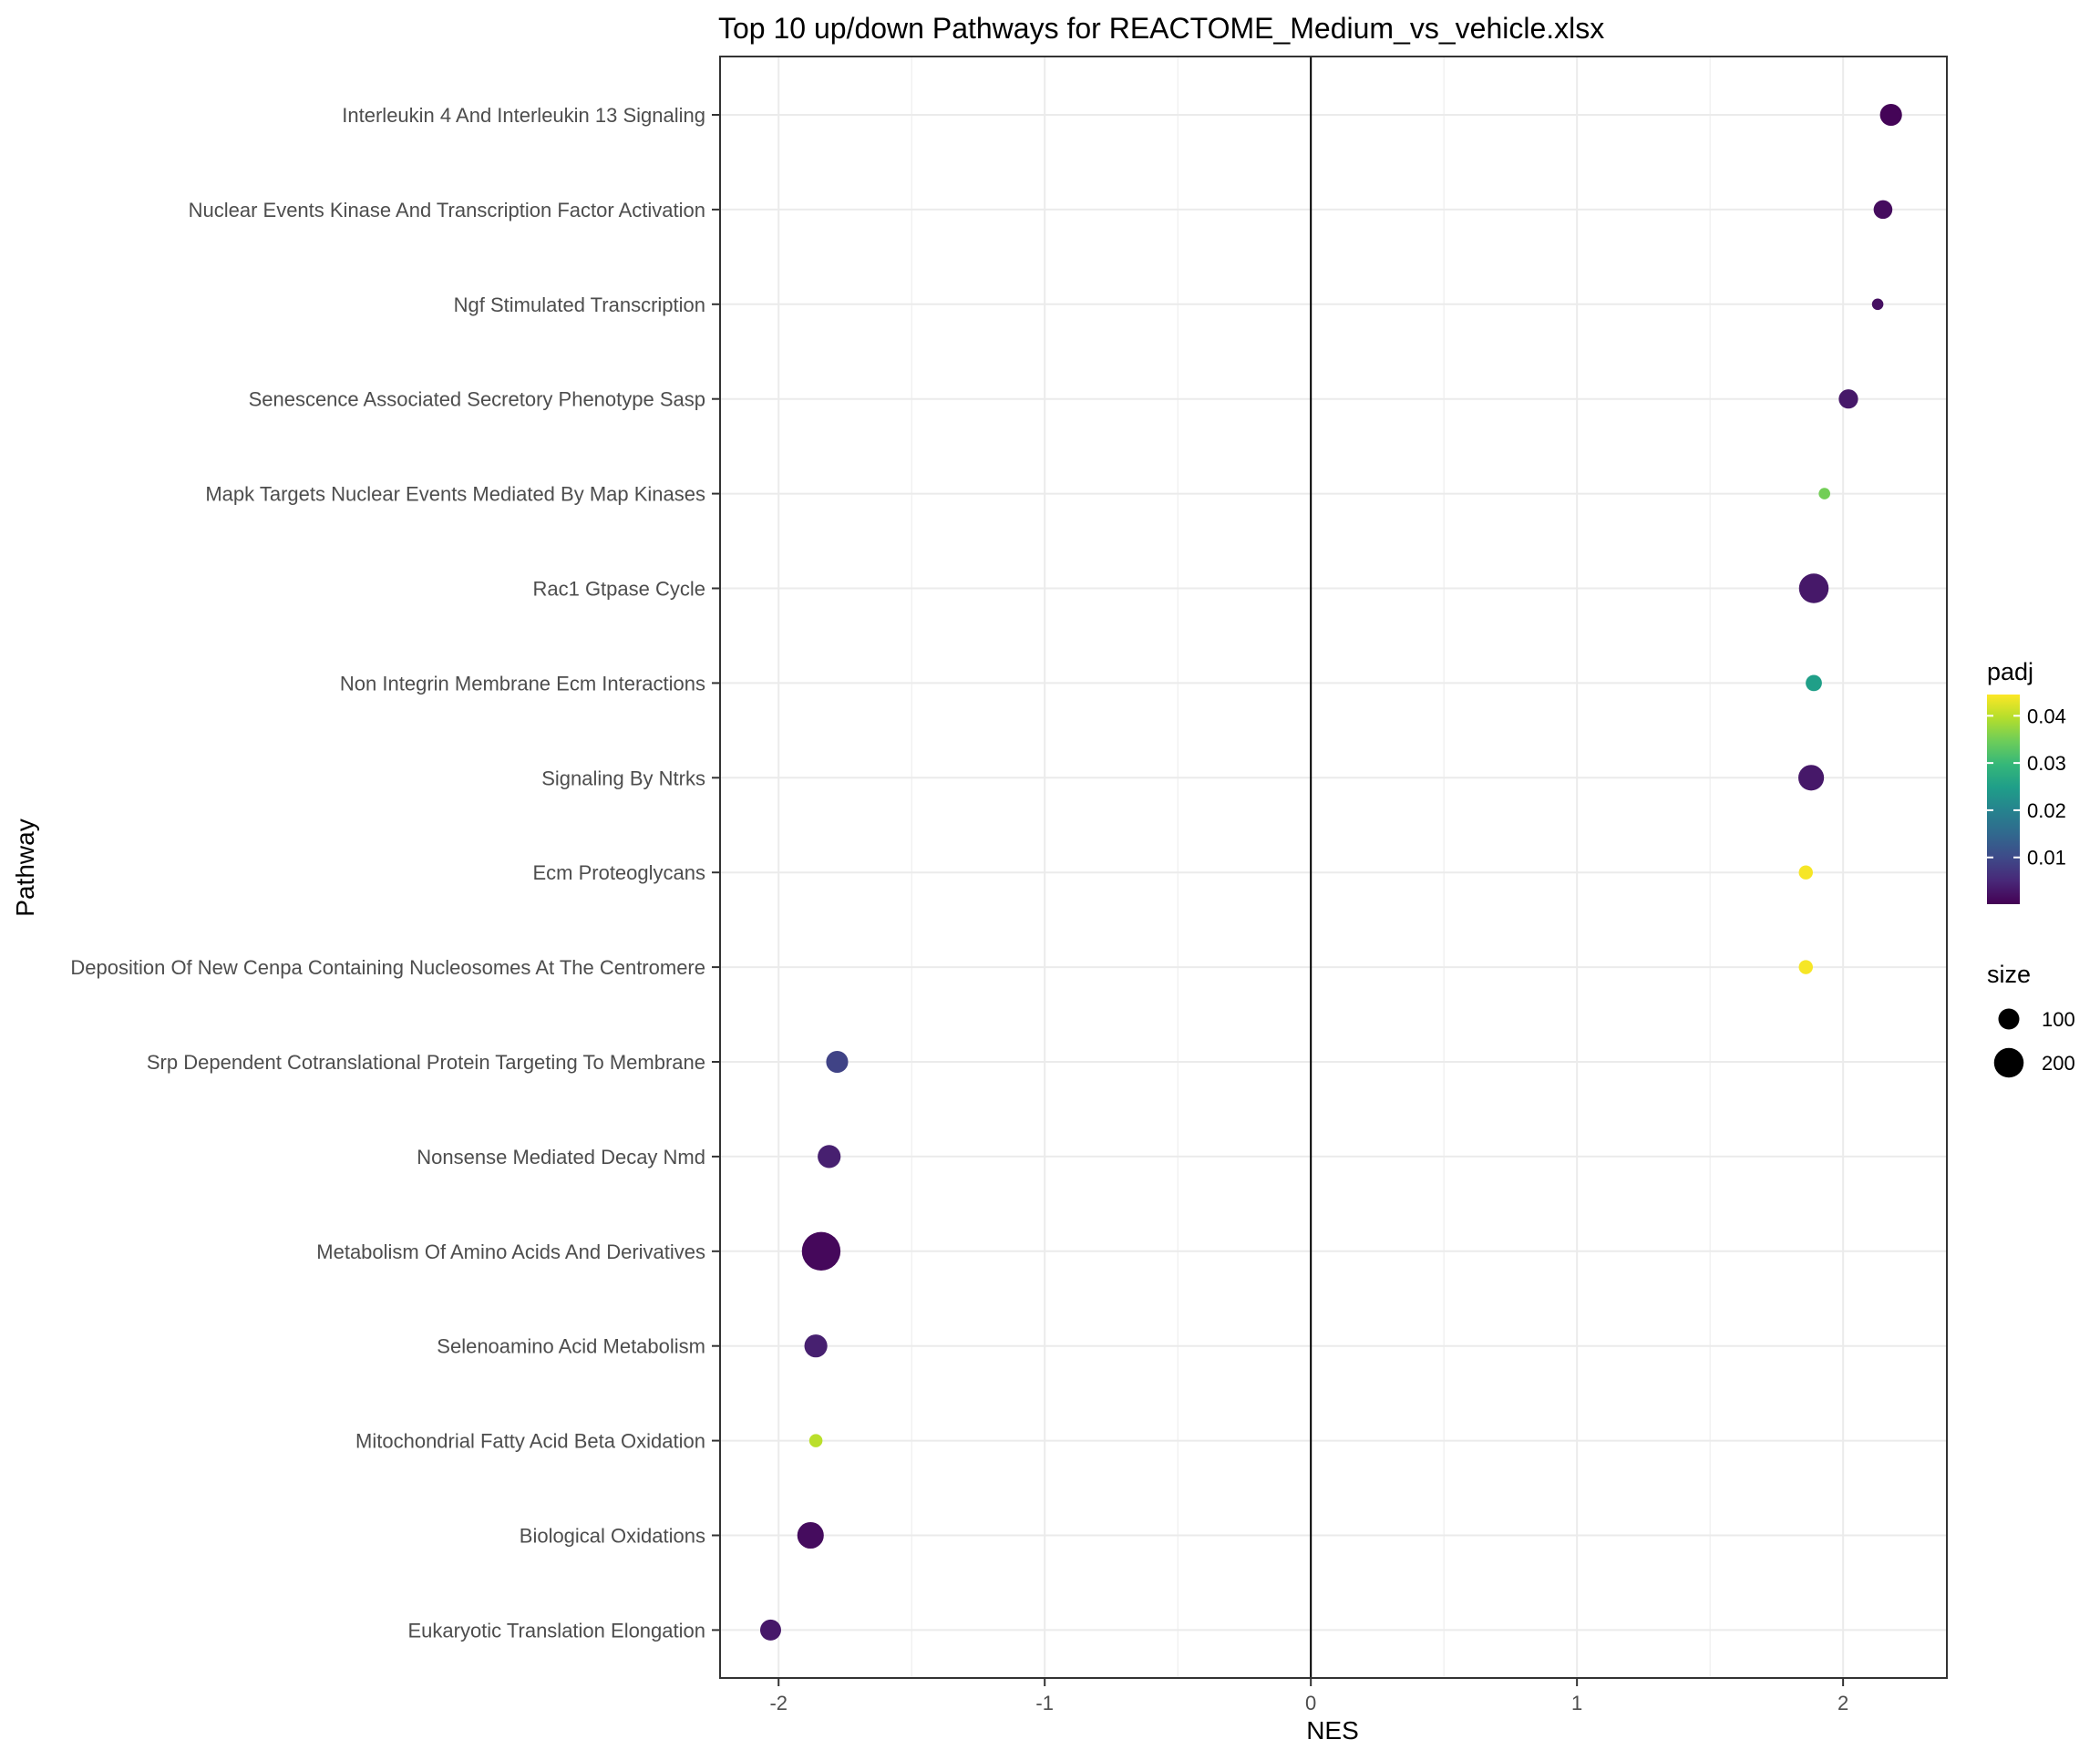 The height and width of the screenshot is (1750, 2100). I want to click on y-tick-label: Biological Oxidations, so click(612, 1536).